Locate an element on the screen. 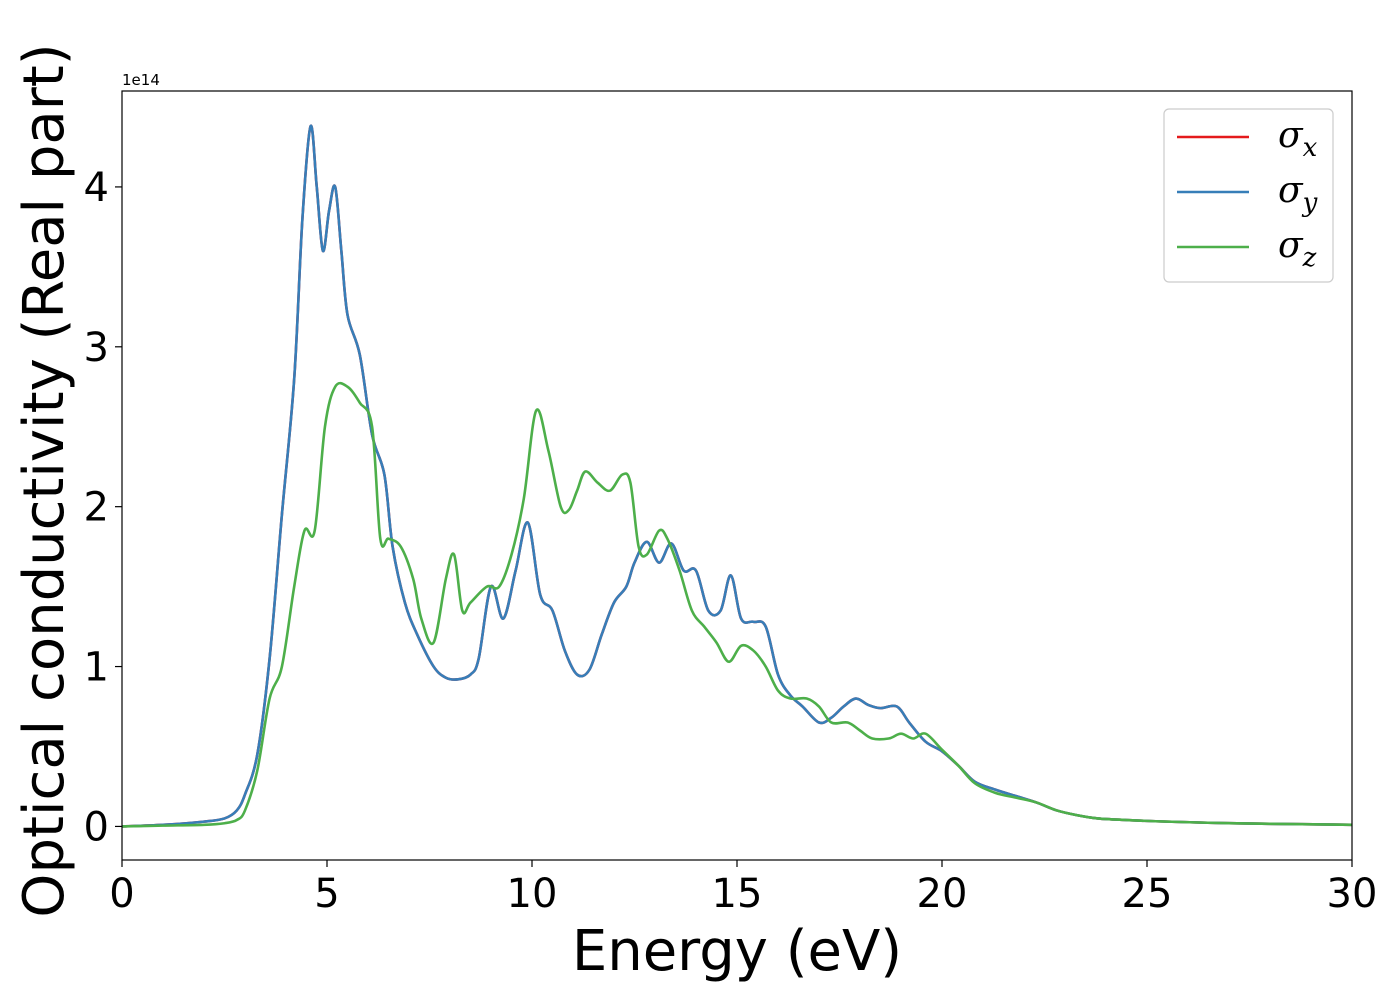  x-axis-title: Energy (eV) is located at coordinates (737, 951).